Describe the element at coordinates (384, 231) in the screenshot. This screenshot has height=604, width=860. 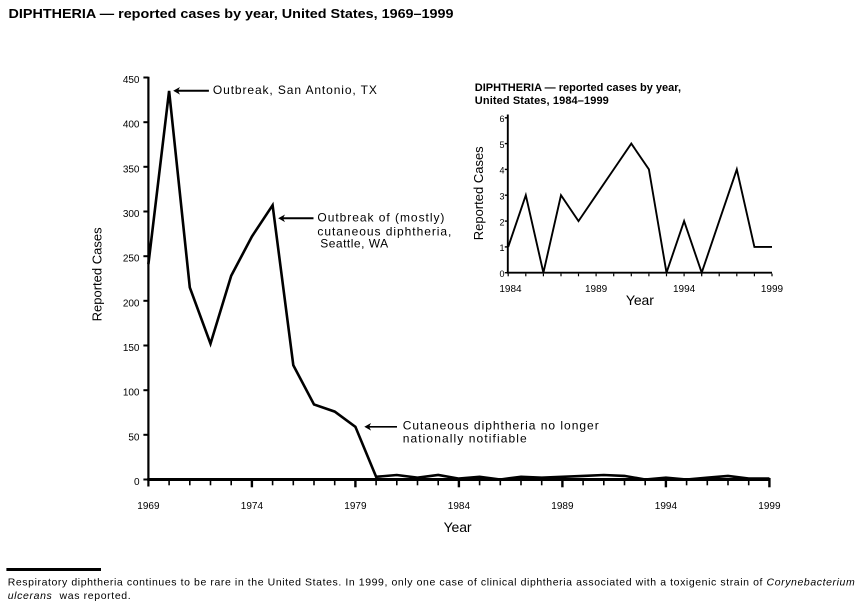
I see `svg-text: cutaneous diphtheria,` at that location.